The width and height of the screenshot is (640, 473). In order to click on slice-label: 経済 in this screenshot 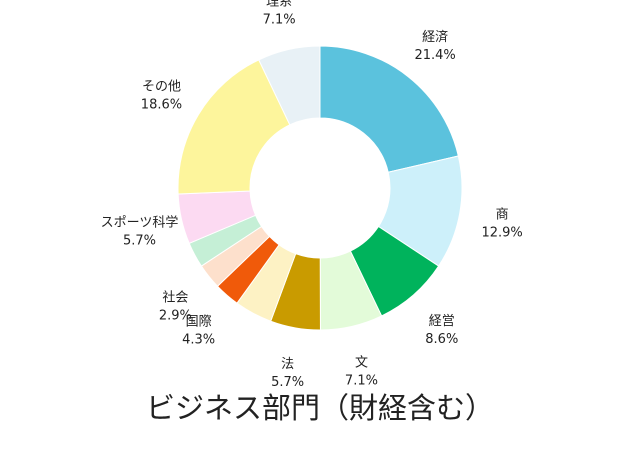, I will do `click(435, 37)`.